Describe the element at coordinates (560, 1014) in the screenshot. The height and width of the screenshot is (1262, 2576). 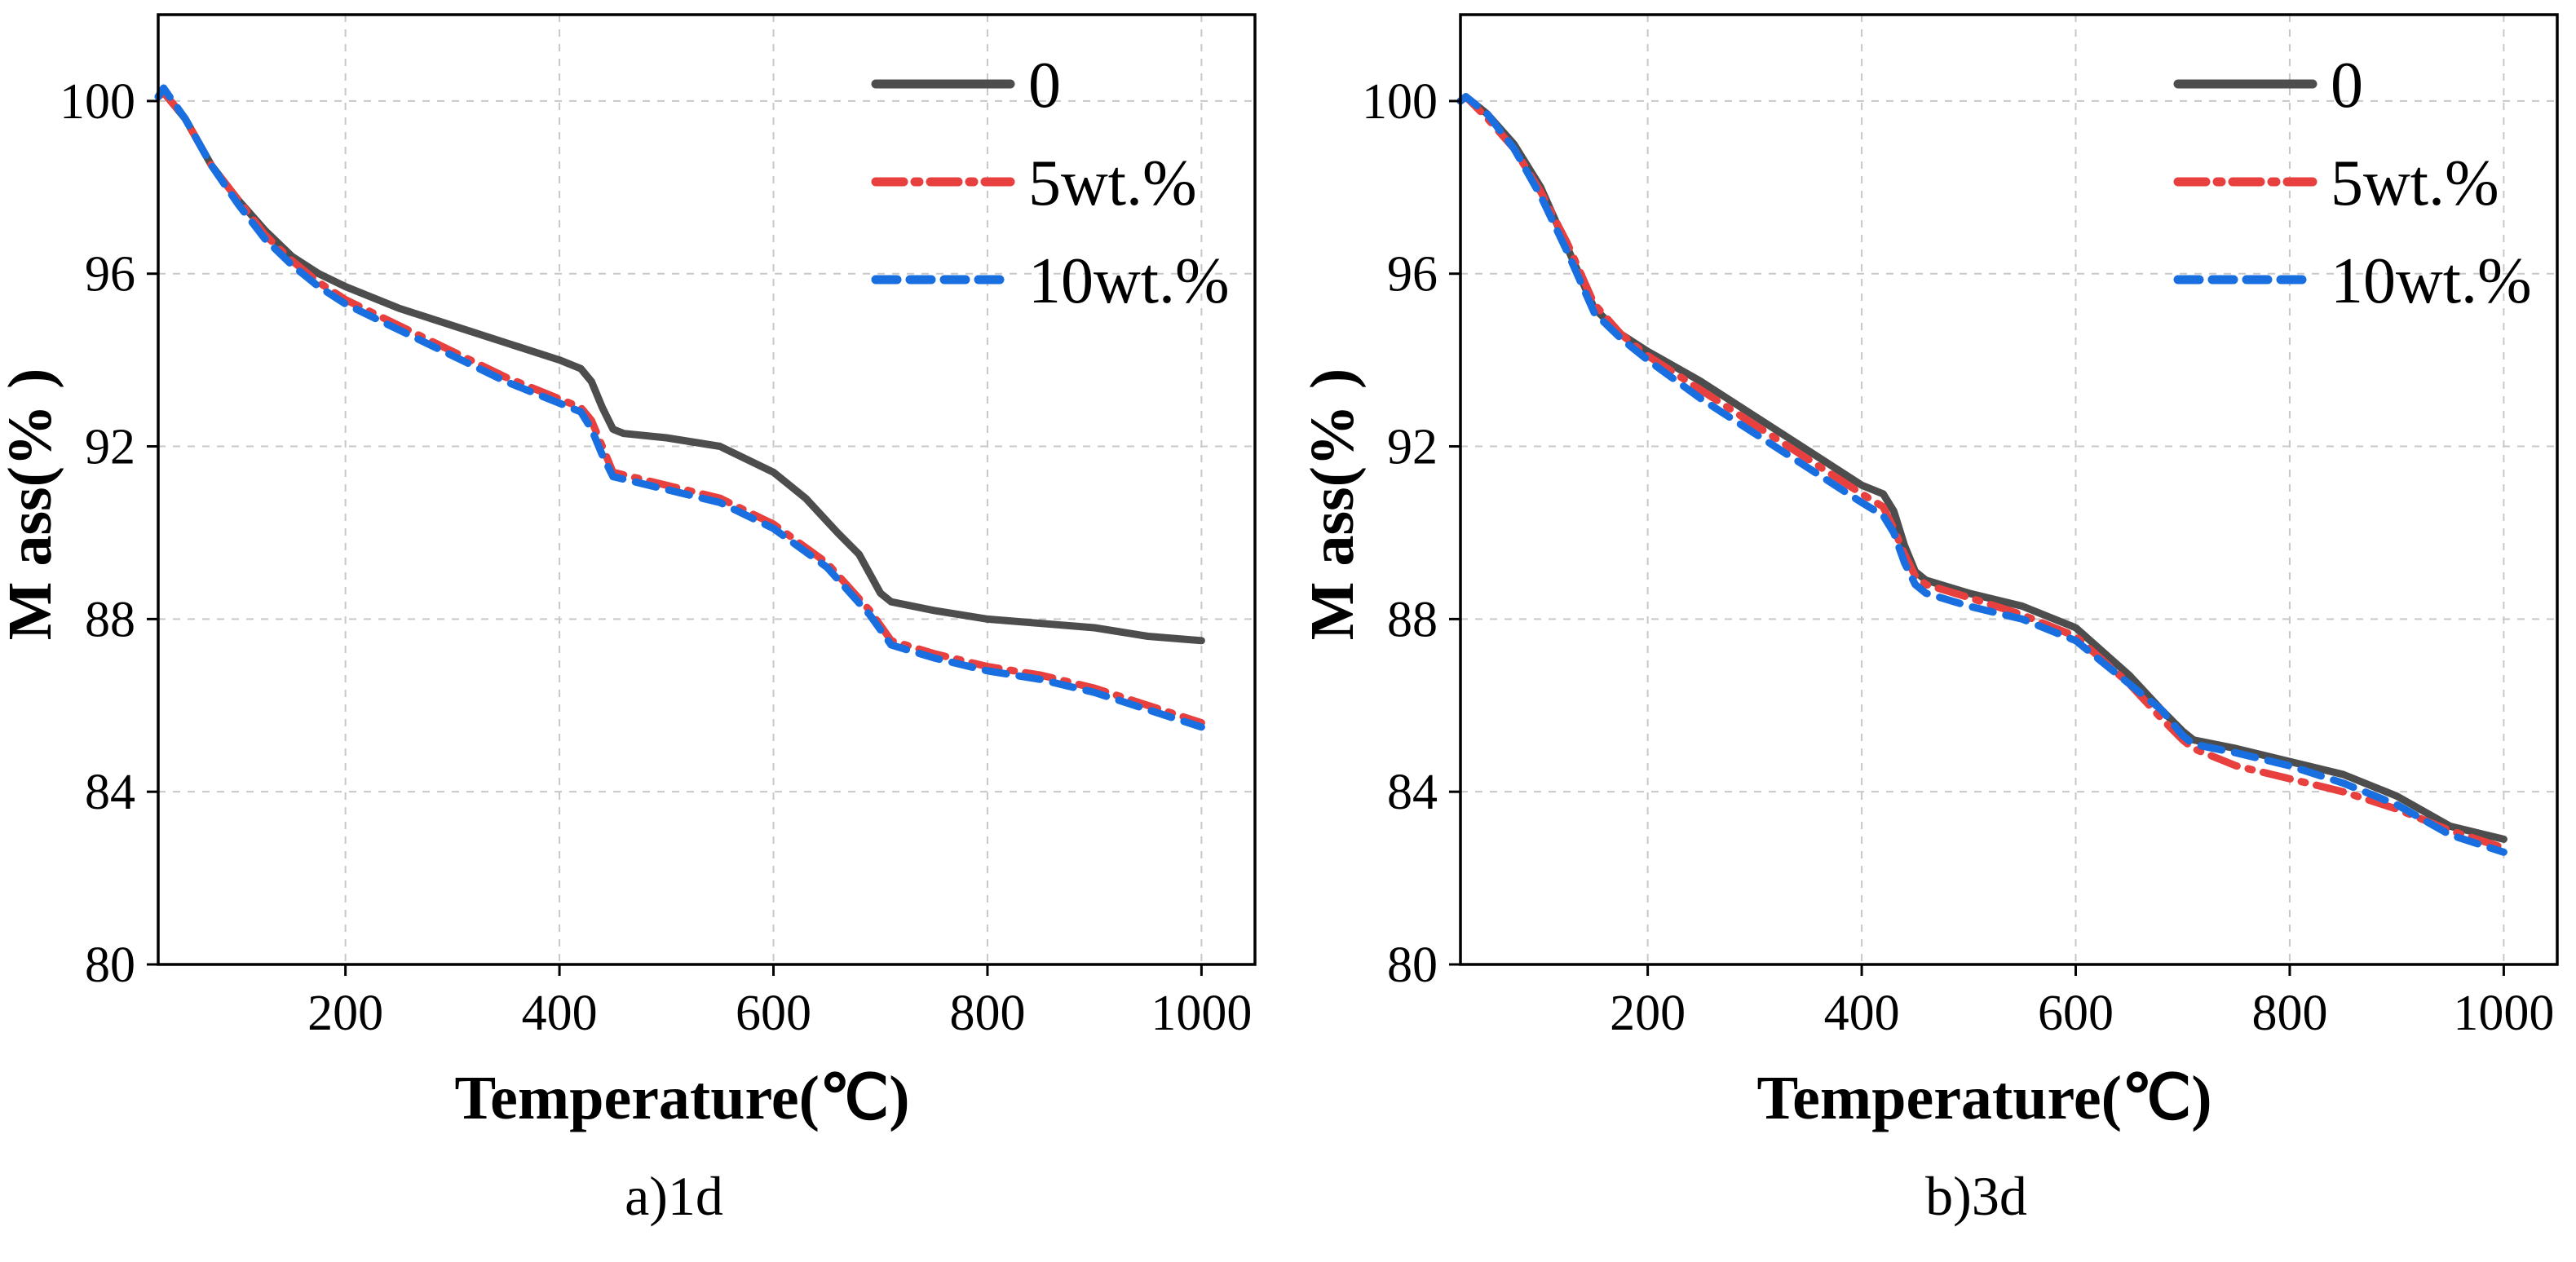
I see `c0-x-tick-label-400: 400` at that location.